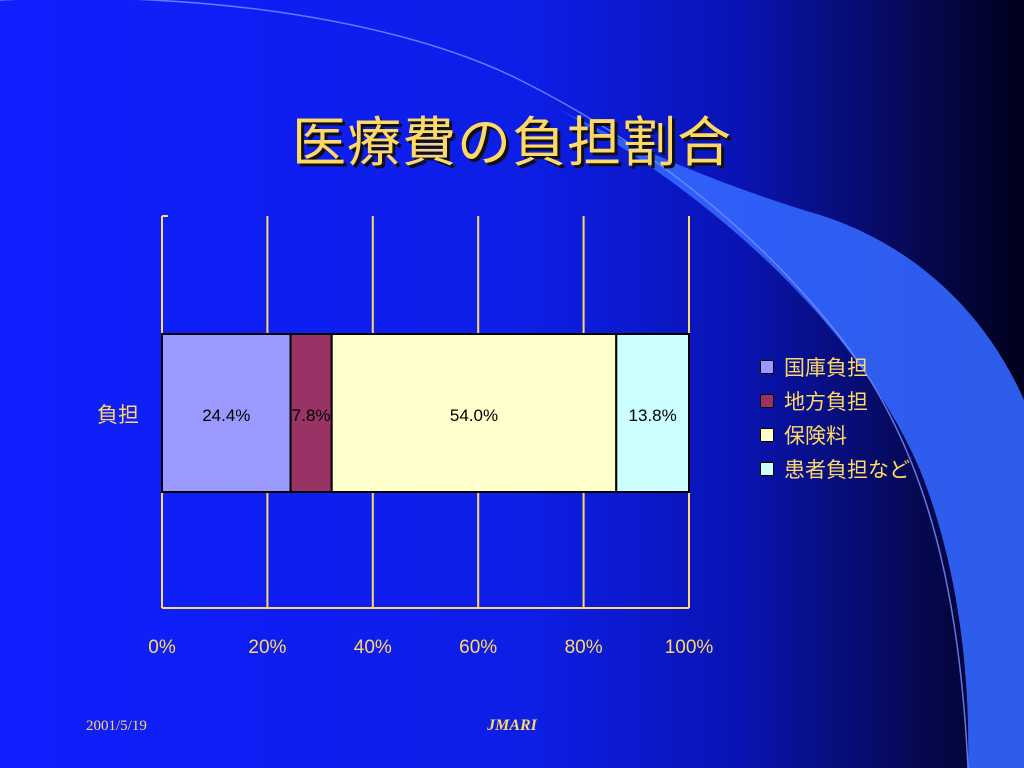 The image size is (1024, 768). Describe the element at coordinates (430, 647) in the screenshot. I see `tick-label-layer: 0% 20% 40% 60% 80% 100%` at that location.